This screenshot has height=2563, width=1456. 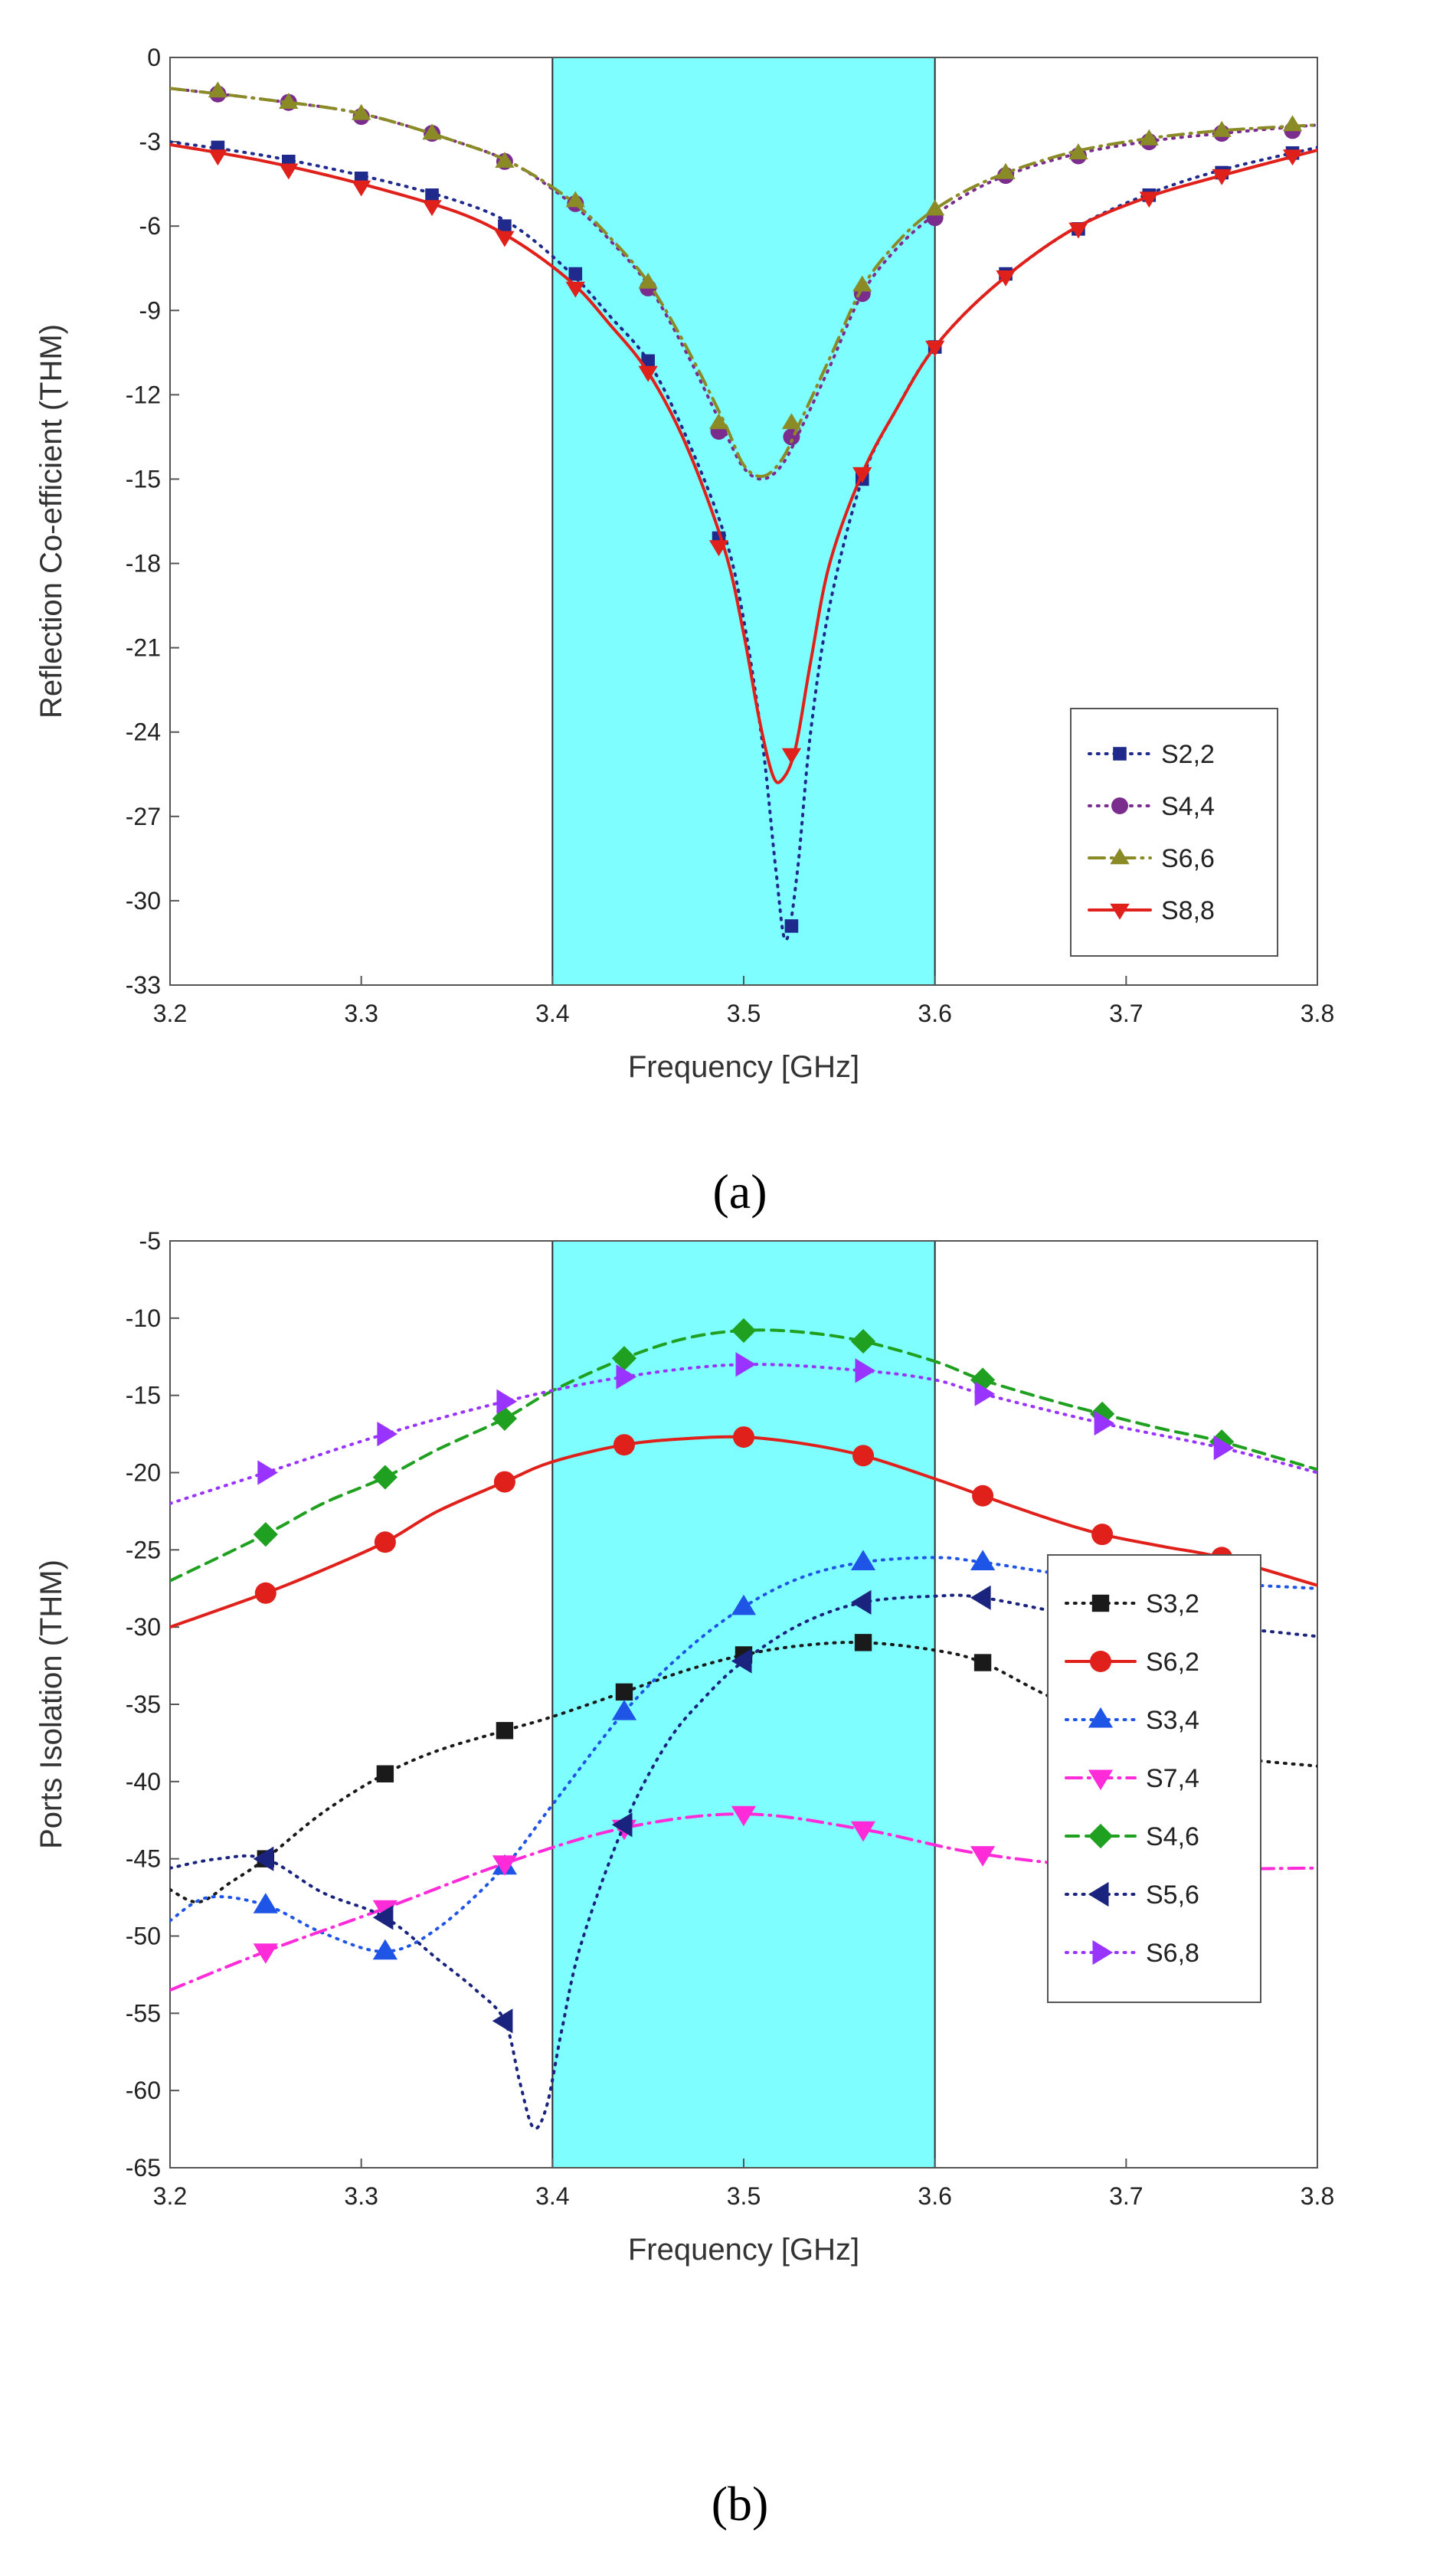 I want to click on legend-item-s4-4: S4,4, so click(x=1151, y=806).